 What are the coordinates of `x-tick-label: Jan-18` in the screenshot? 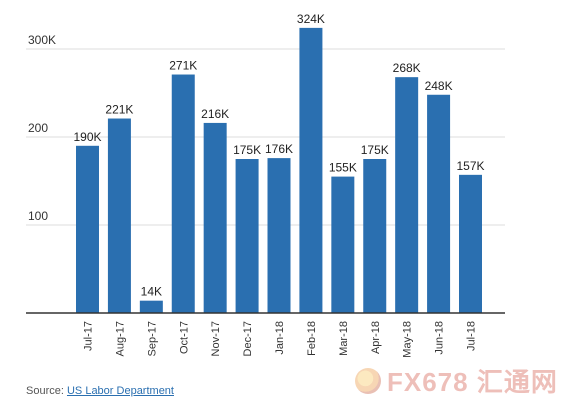 It's located at (280, 338).